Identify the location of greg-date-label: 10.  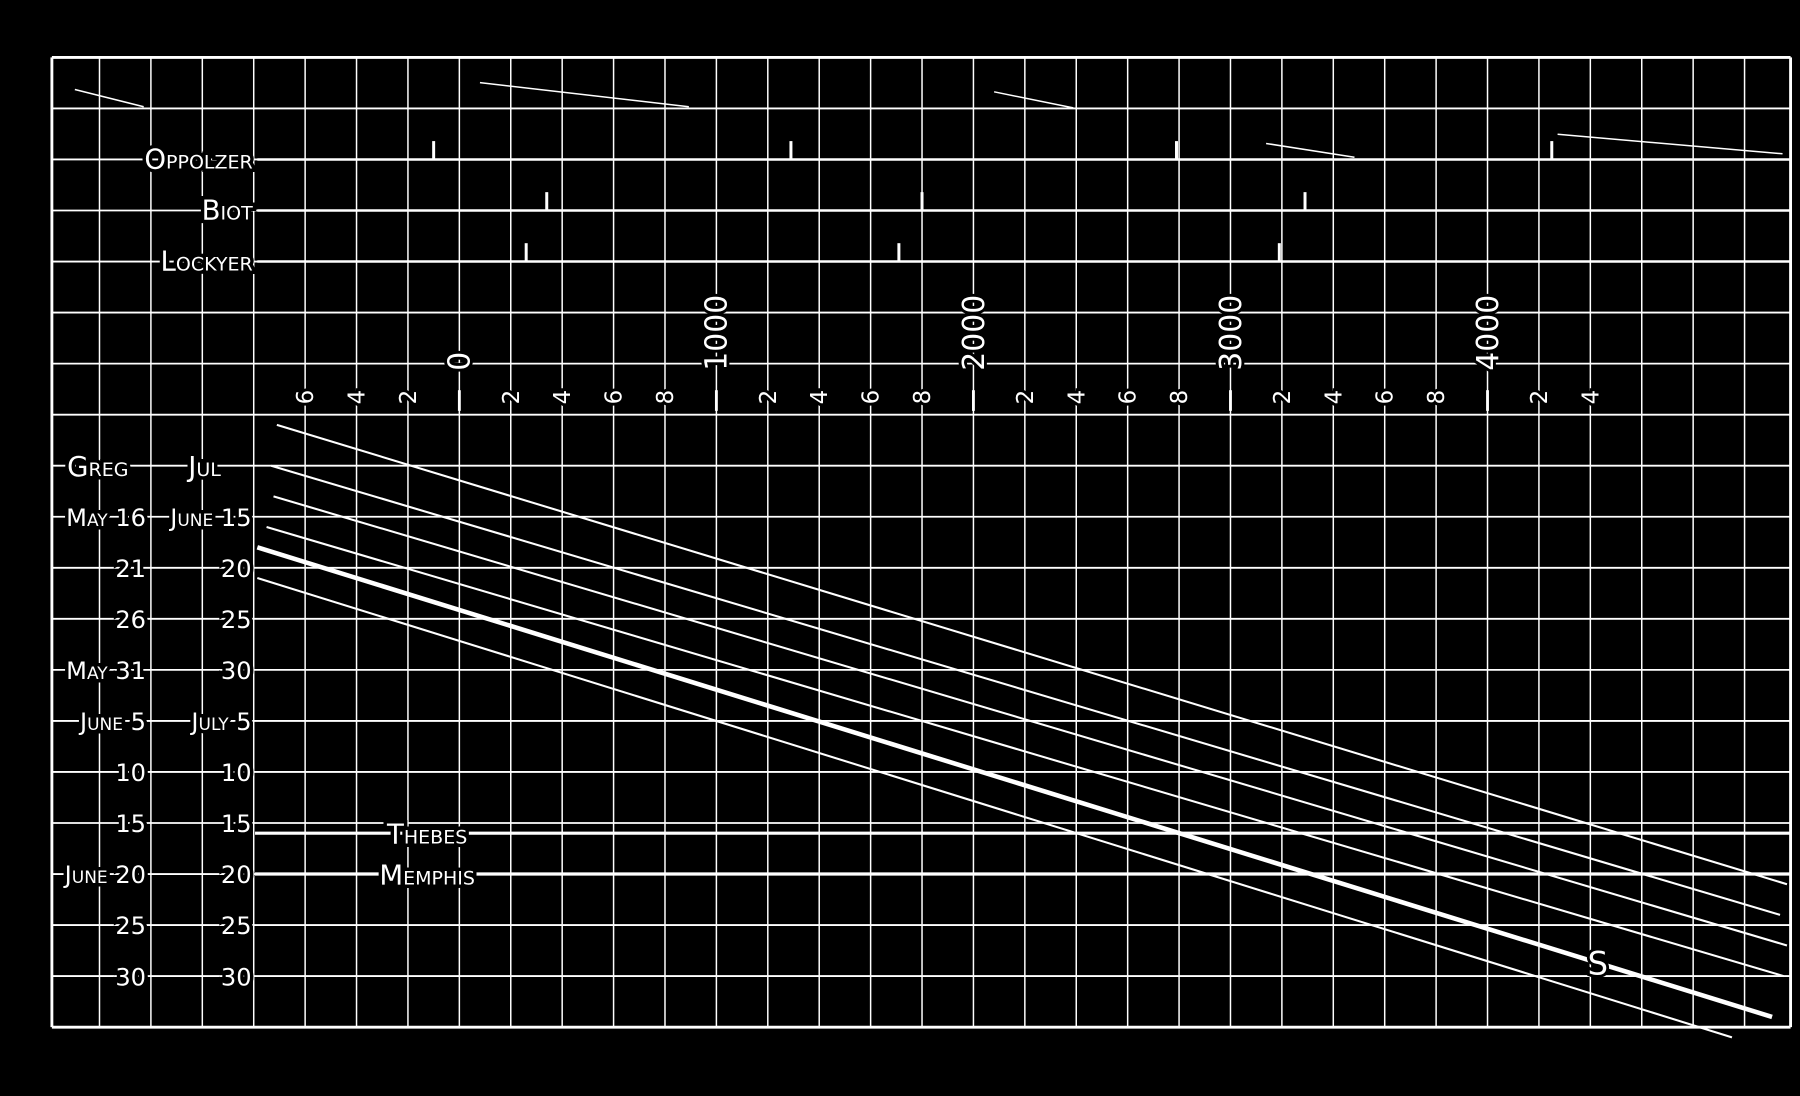
(130, 773).